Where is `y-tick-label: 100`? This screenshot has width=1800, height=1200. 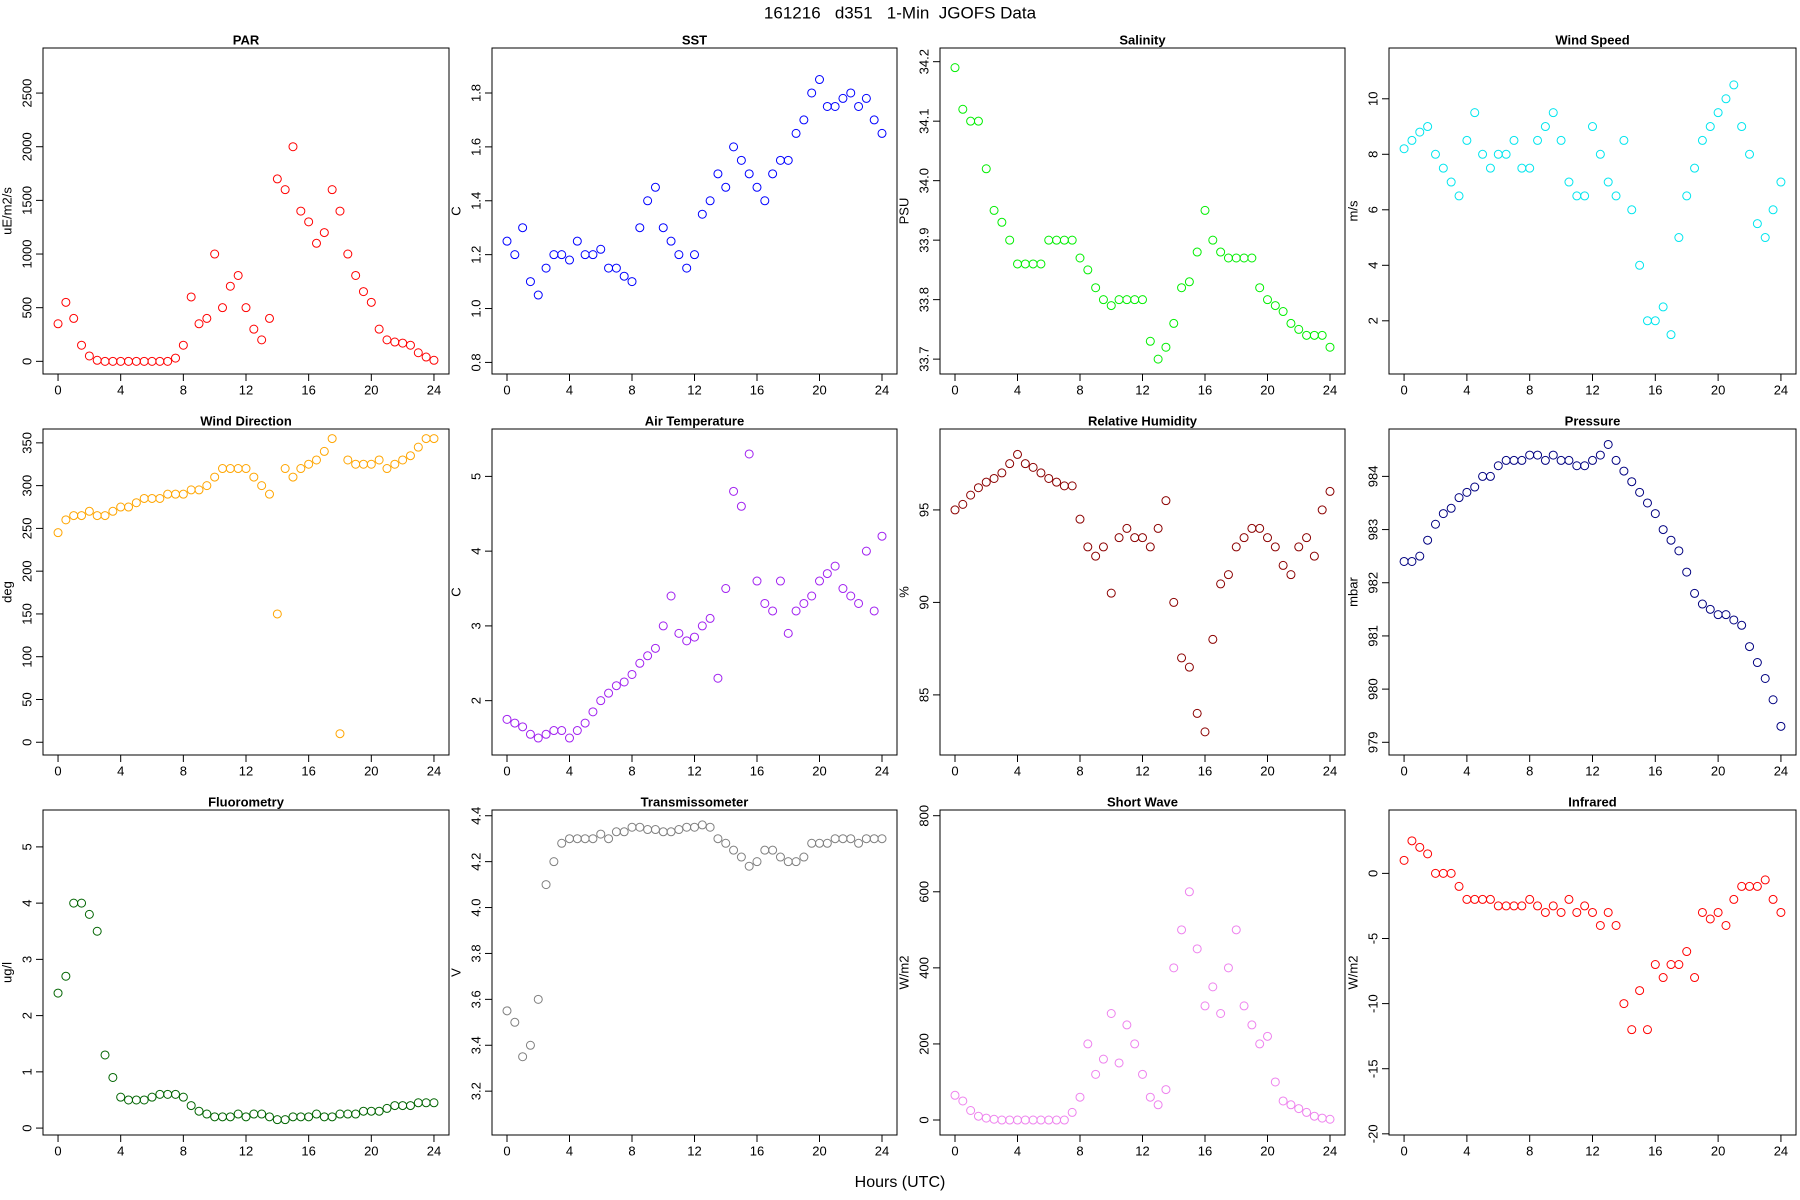 y-tick-label: 100 is located at coordinates (26, 657).